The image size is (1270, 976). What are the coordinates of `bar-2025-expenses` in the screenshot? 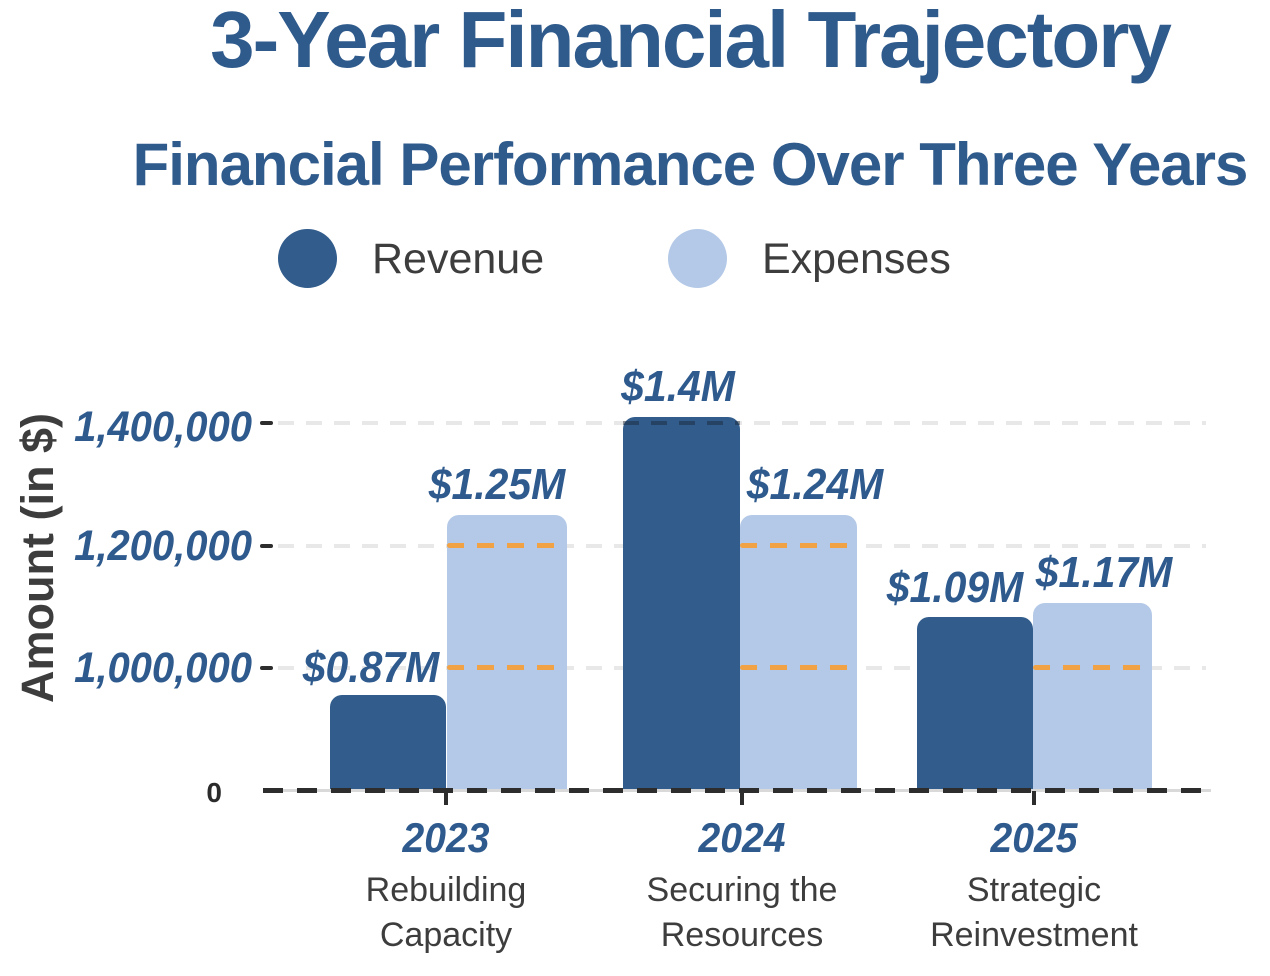 It's located at (1092, 696).